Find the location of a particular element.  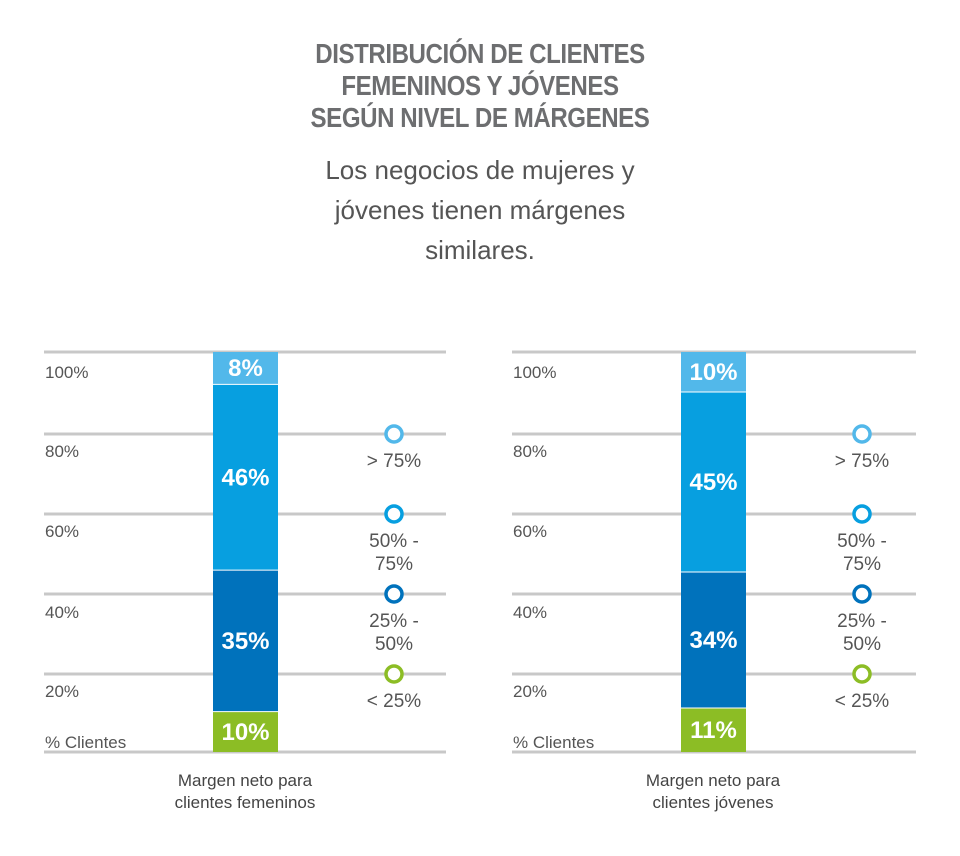

ytick-female-2: 60% is located at coordinates (62, 531).